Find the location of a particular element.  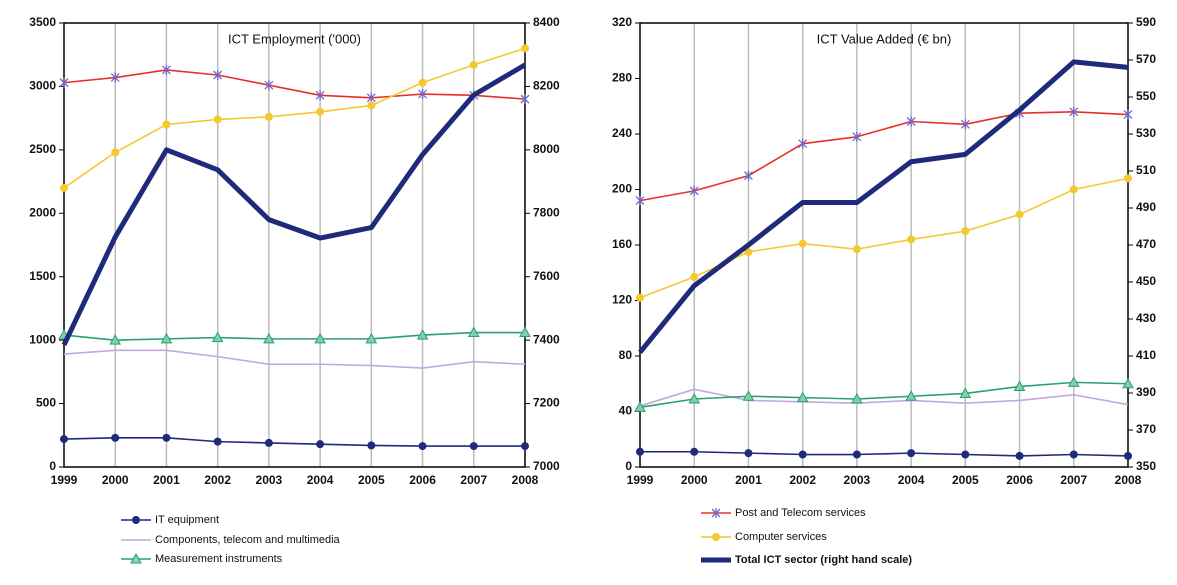

y-tick-label: 80 is located at coordinates (626, 355).